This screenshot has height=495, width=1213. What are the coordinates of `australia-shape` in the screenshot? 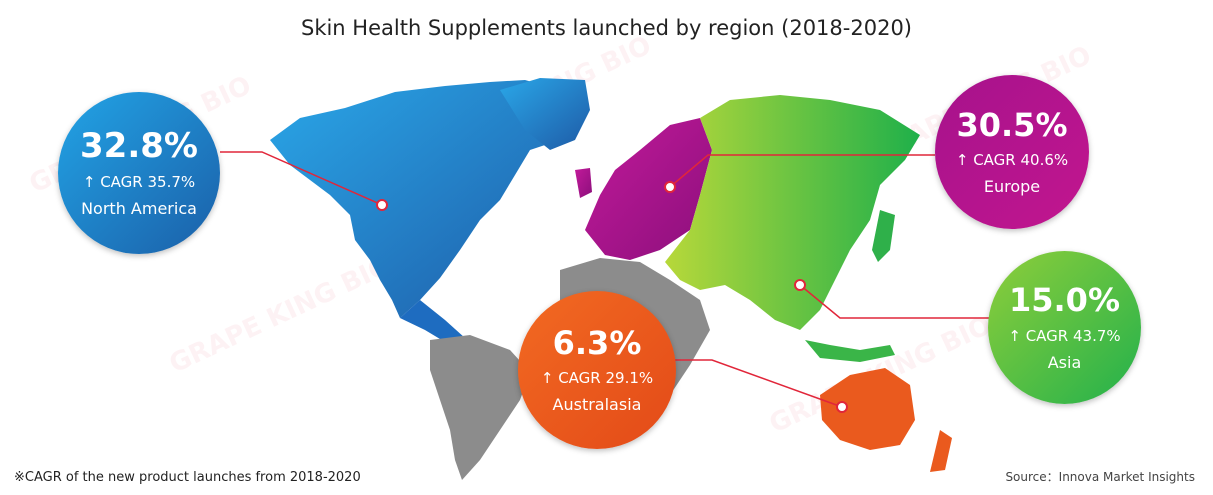 It's located at (867, 409).